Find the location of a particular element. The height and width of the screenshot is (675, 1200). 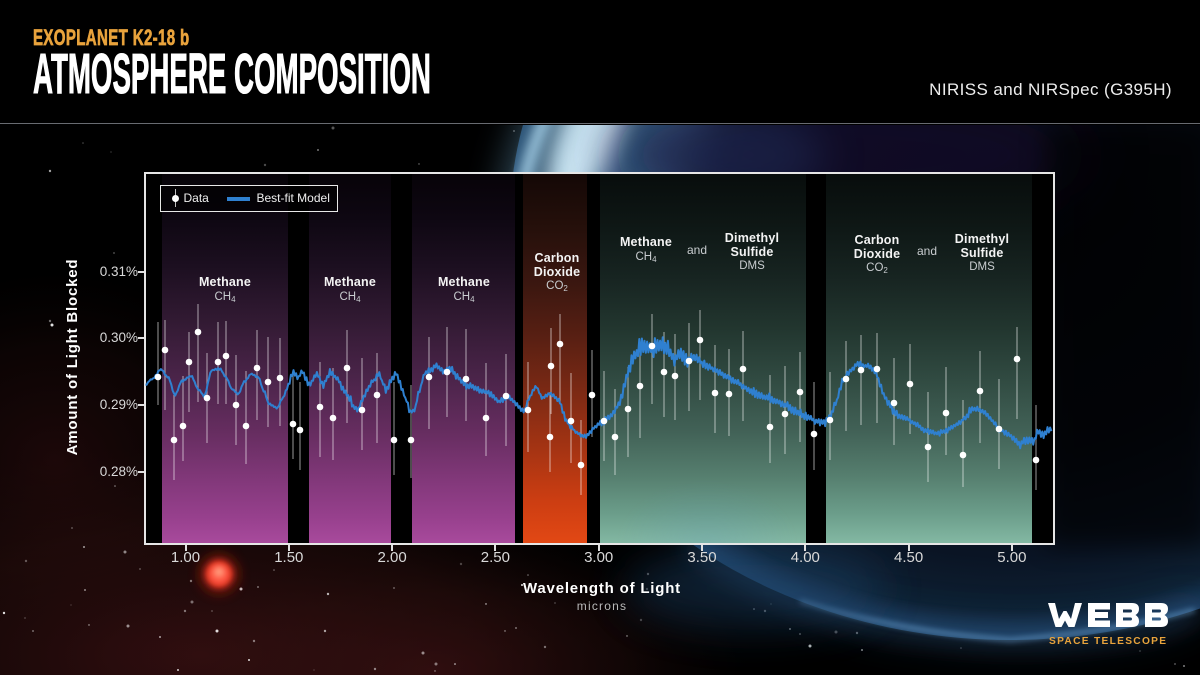

svg-text: SPACE TELESCOPE is located at coordinates (1108, 641).